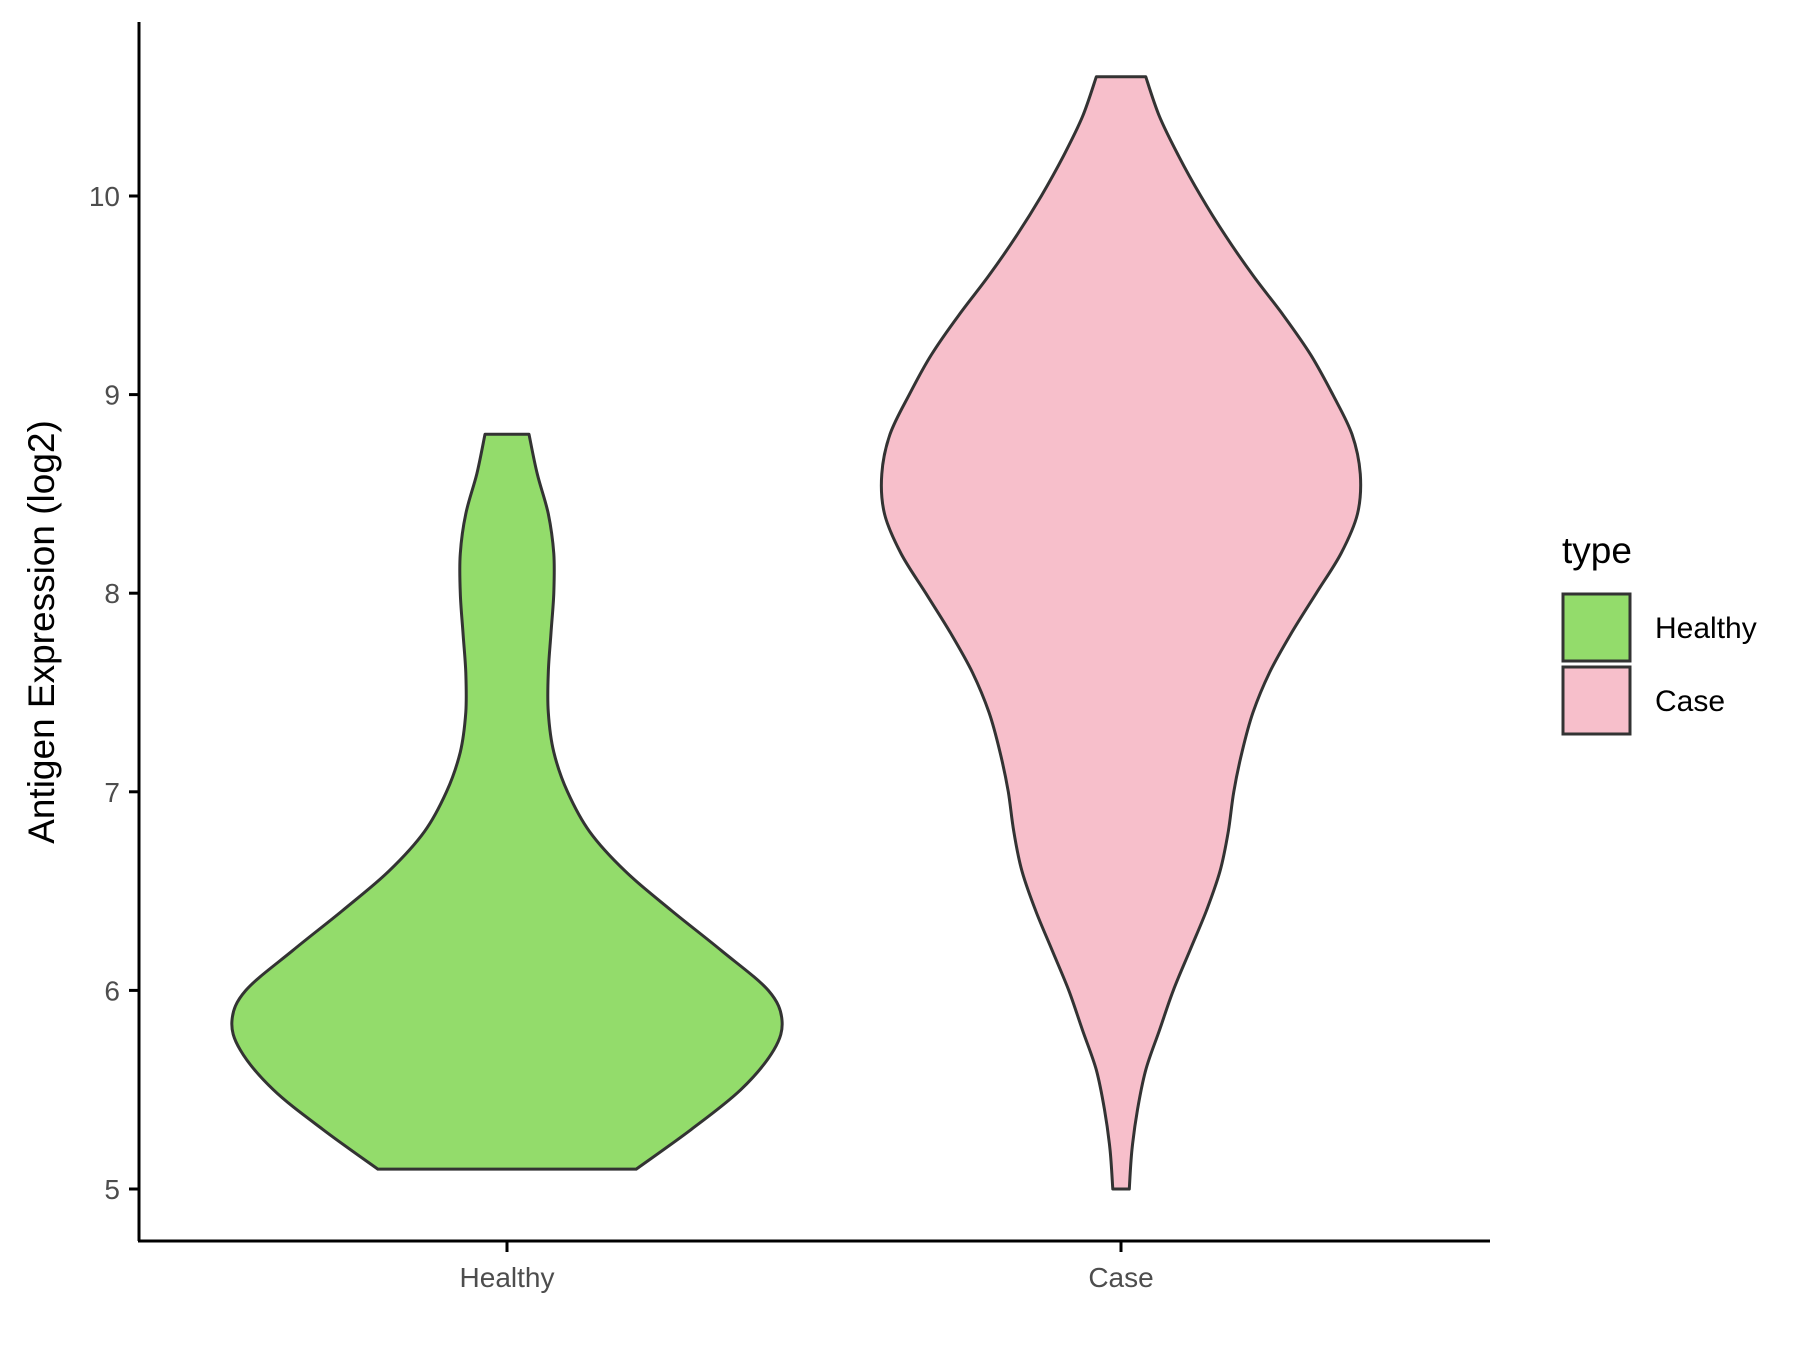 The width and height of the screenshot is (1800, 1350). Describe the element at coordinates (1120, 1277) in the screenshot. I see `x-tick-label: Case` at that location.